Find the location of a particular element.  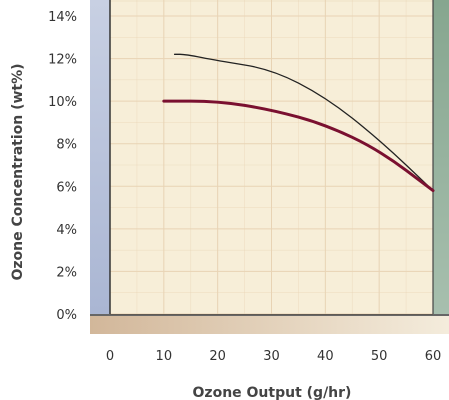

bottom-band is located at coordinates (269, 325).